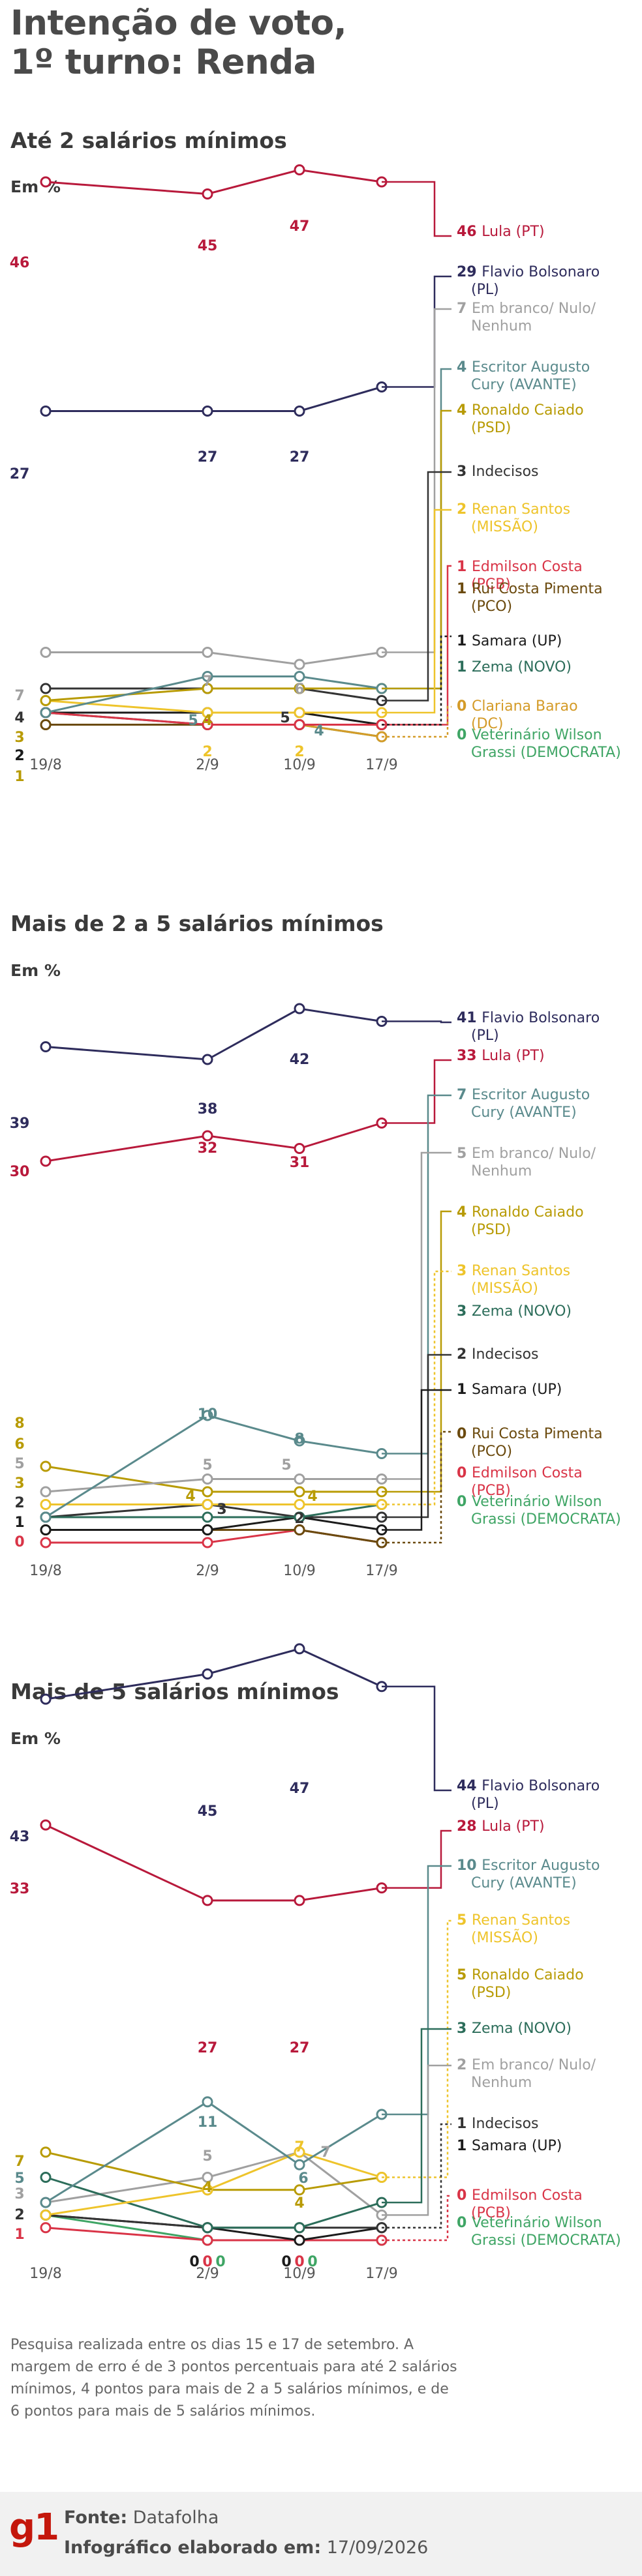 Image resolution: width=642 pixels, height=2576 pixels. I want to click on title-line-2: 1º turno: Renda, so click(163, 62).